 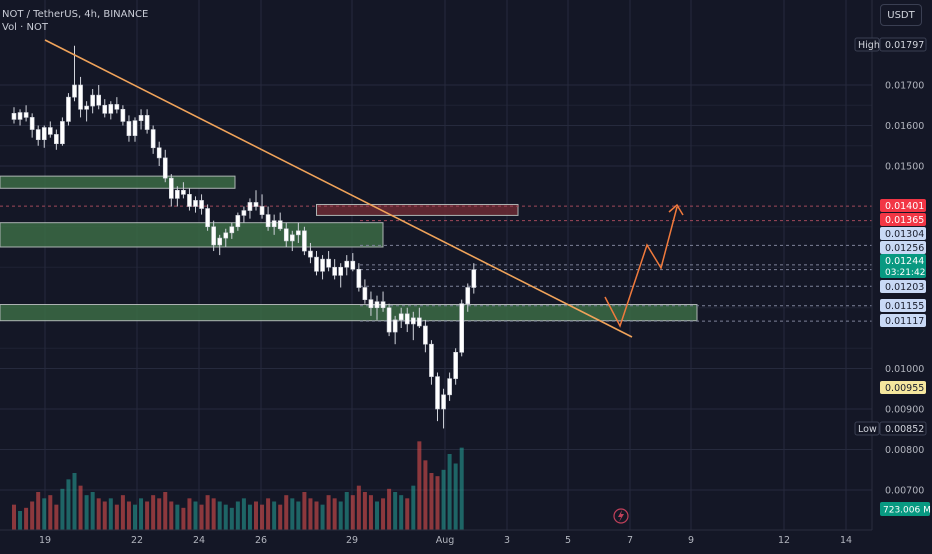 I want to click on red-zone, so click(x=417, y=209).